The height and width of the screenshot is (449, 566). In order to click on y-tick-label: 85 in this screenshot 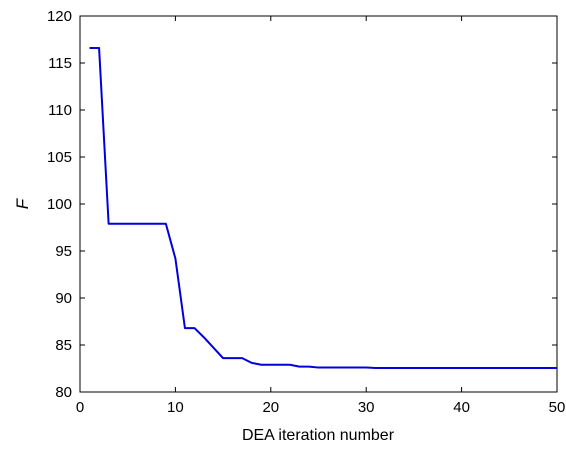, I will do `click(63, 345)`.